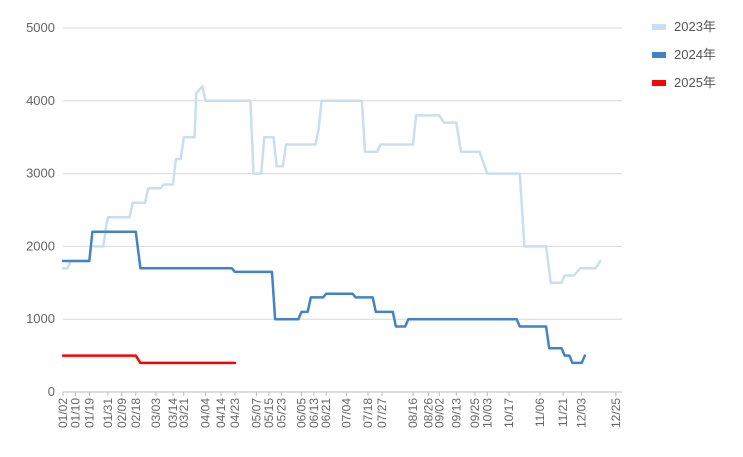 The width and height of the screenshot is (743, 457). Describe the element at coordinates (136, 413) in the screenshot. I see `x-tick-label: 02/18` at that location.